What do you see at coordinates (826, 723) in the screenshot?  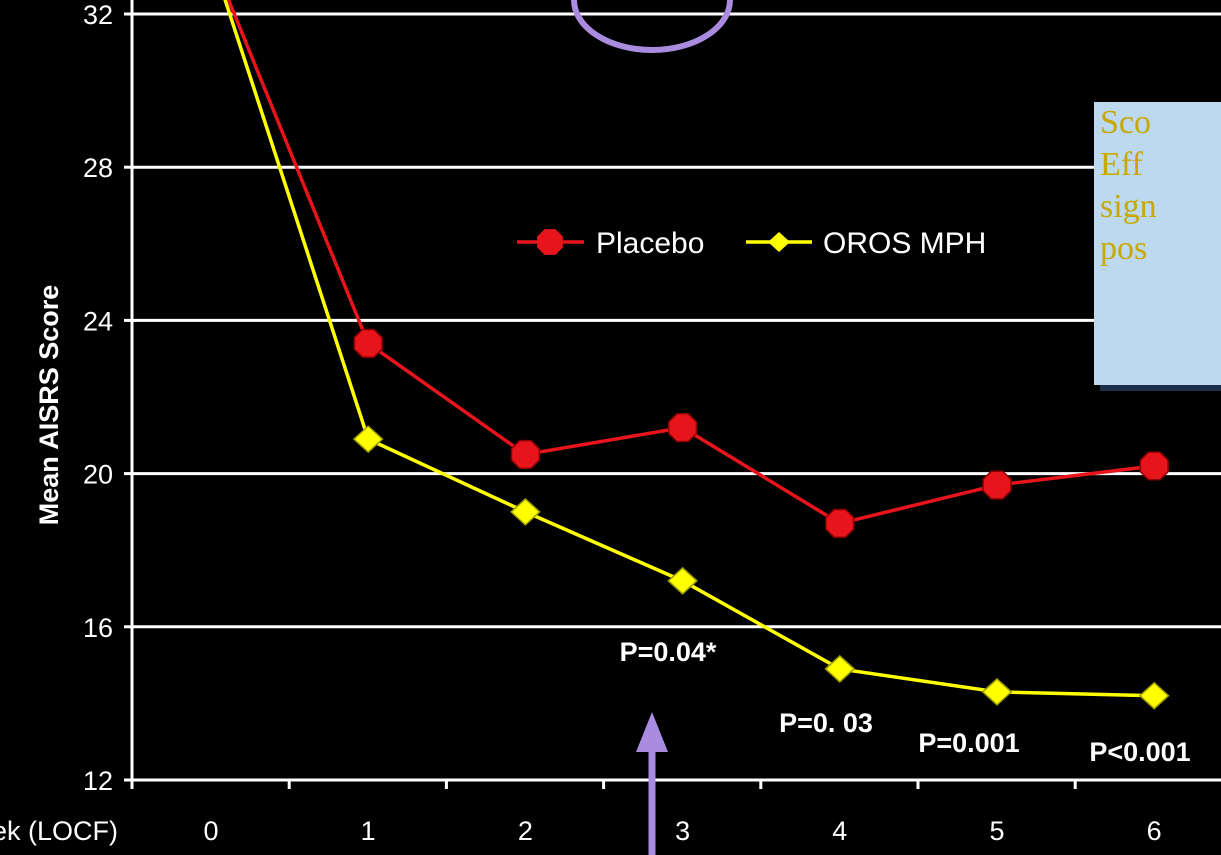 I see `p-value-label: P=0. 03` at bounding box center [826, 723].